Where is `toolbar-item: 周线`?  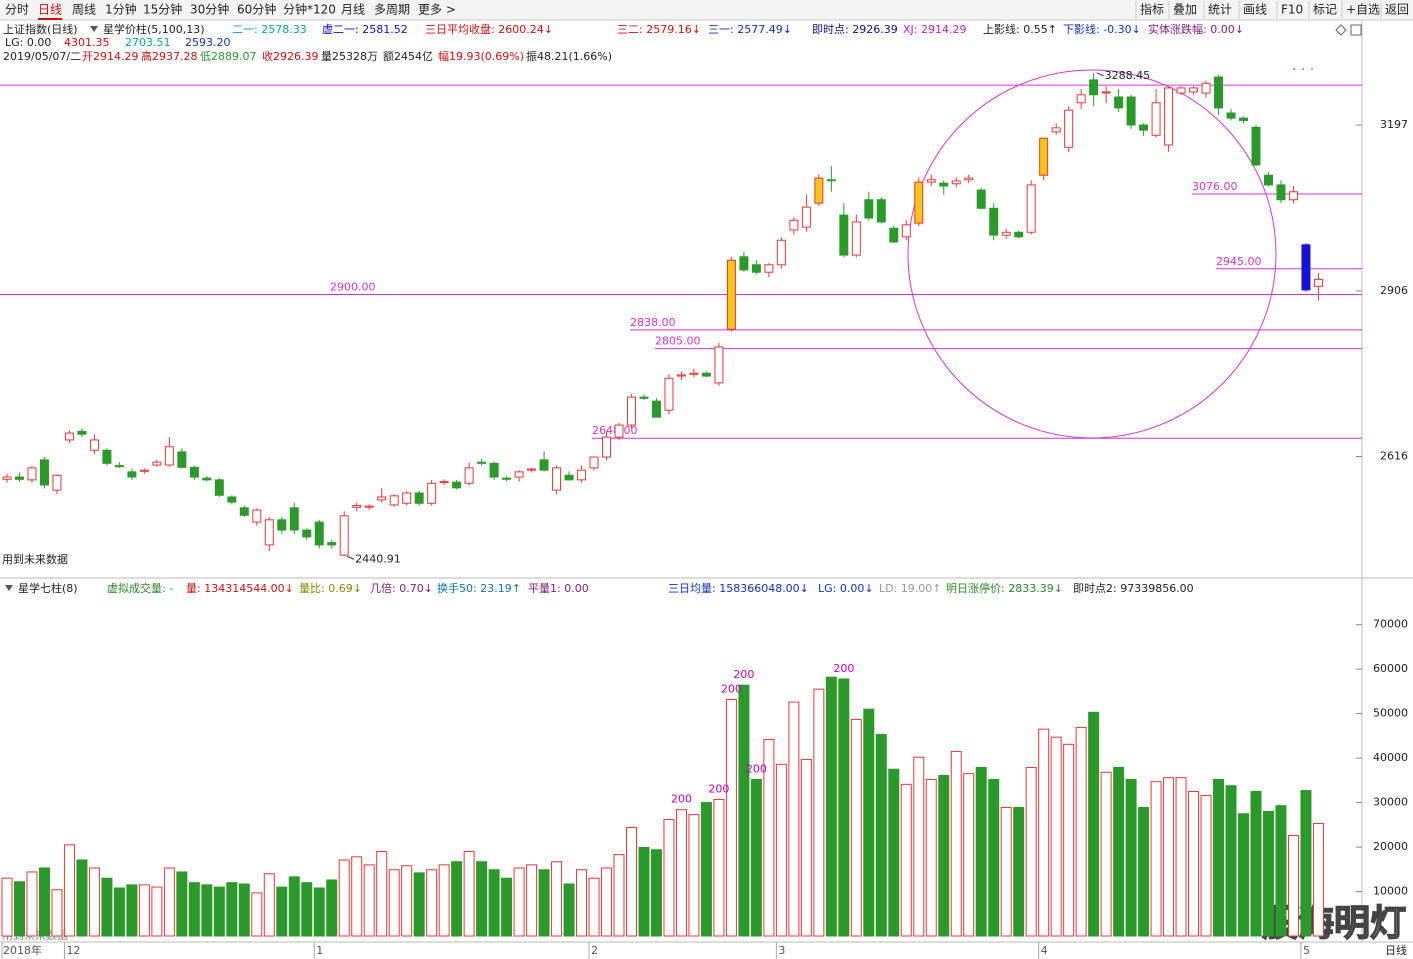
toolbar-item: 周线 is located at coordinates (84, 10).